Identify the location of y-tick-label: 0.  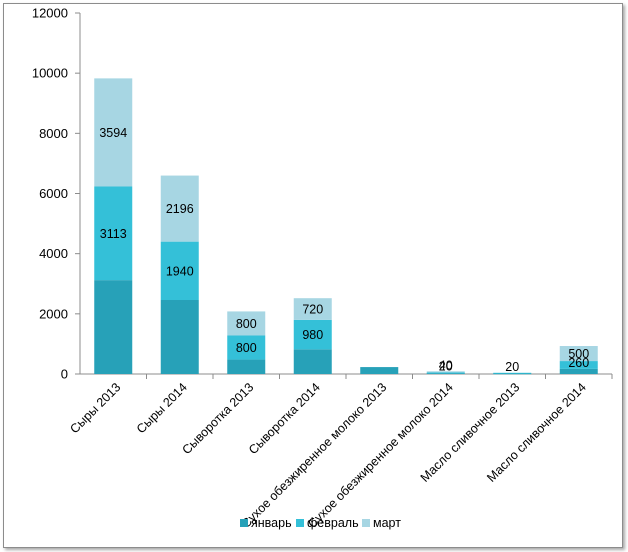
(64, 374).